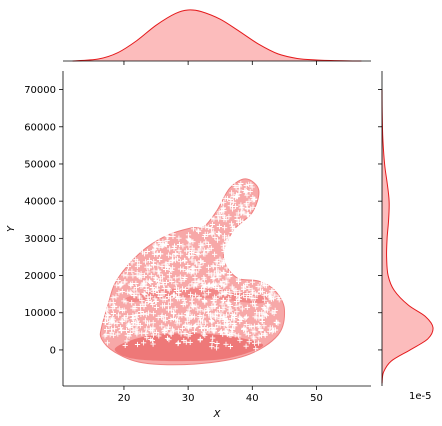  I want to click on x-tick-label: 50, so click(316, 398).